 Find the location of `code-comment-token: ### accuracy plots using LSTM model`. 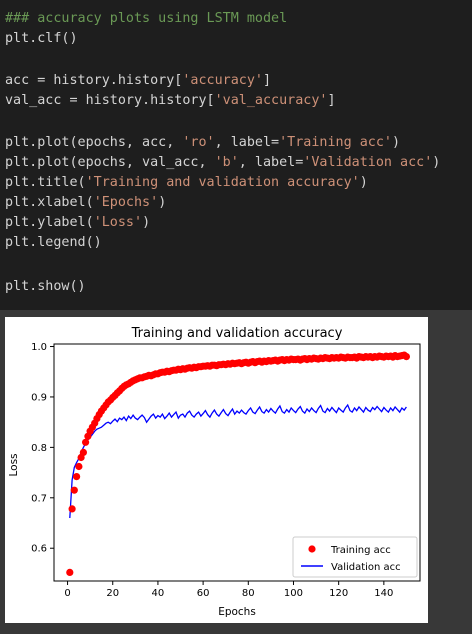

code-comment-token: ### accuracy plots using LSTM model is located at coordinates (146, 18).